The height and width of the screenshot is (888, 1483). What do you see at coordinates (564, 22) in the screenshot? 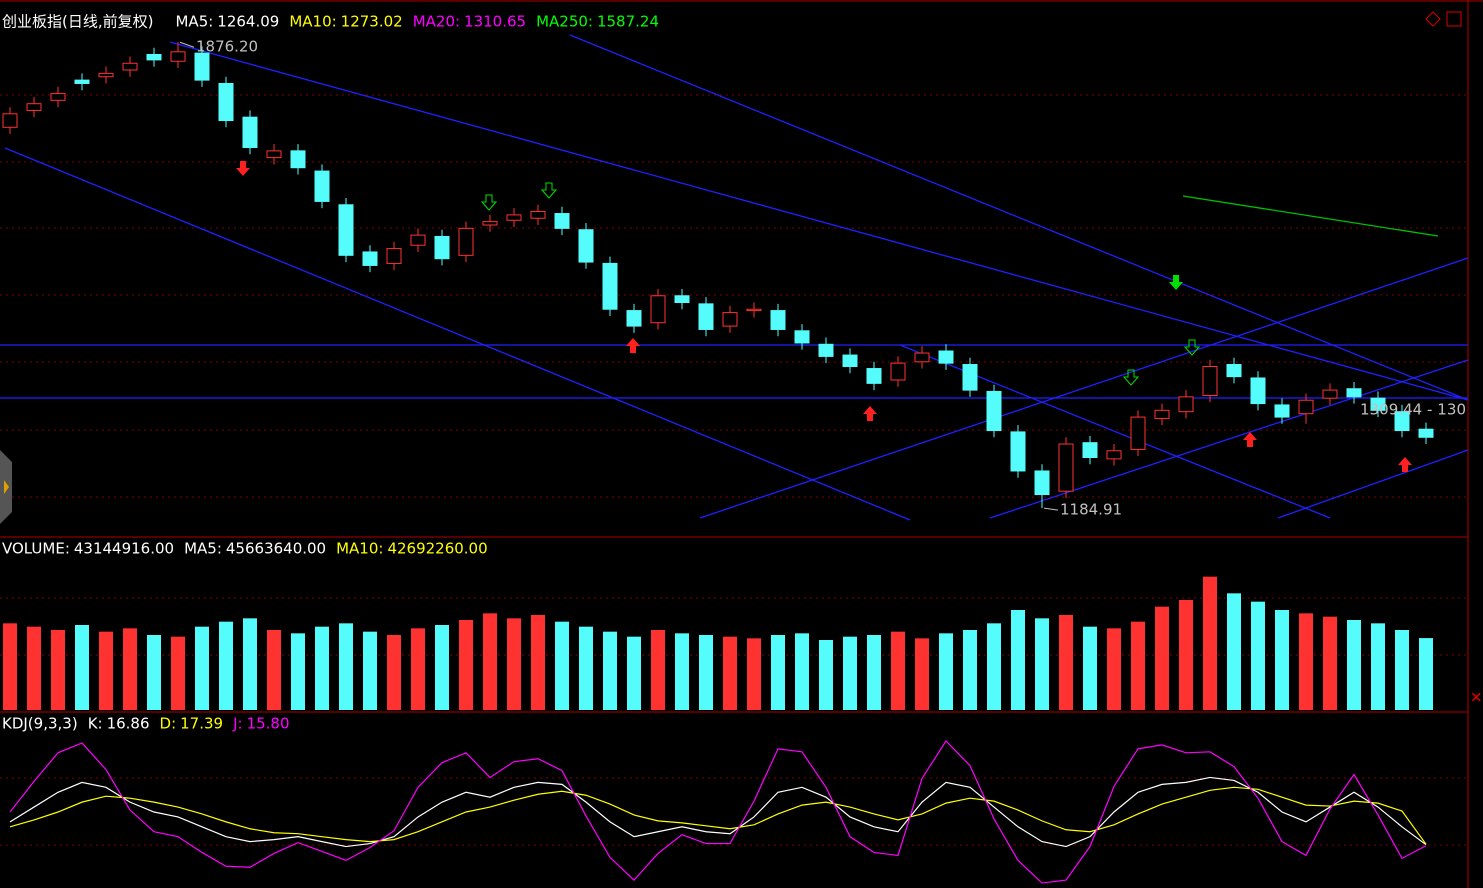
I see `header-text: MA250:` at bounding box center [564, 22].